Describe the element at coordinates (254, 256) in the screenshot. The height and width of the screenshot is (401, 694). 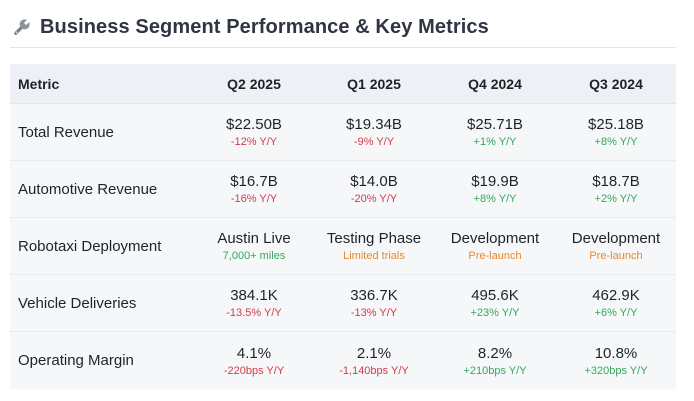
I see `cell-status: 7,000+ miles` at that location.